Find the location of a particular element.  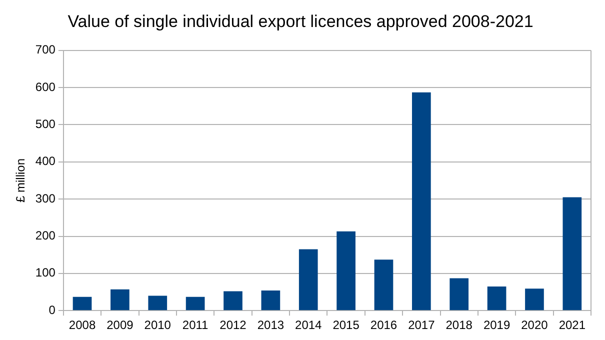

x-tick-label: 2019 is located at coordinates (496, 325).